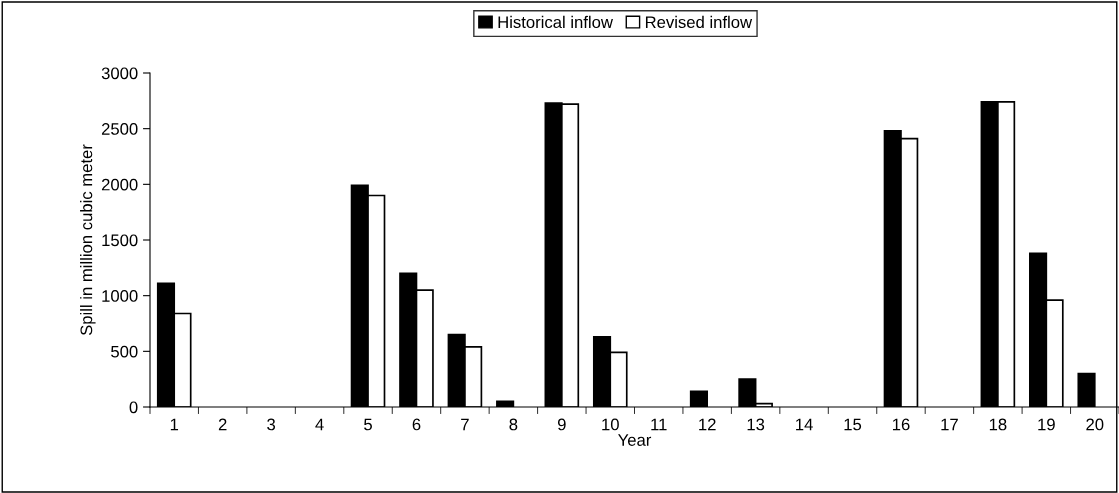 This screenshot has height=493, width=1119. What do you see at coordinates (174, 424) in the screenshot?
I see `x-tick-label: 1` at bounding box center [174, 424].